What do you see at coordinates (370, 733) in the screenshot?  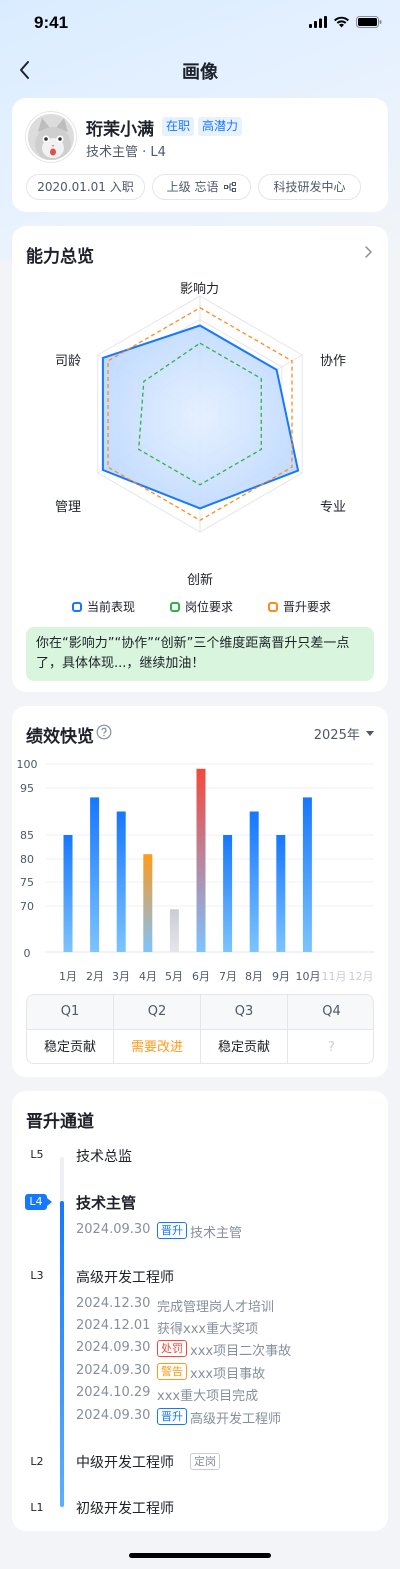 I see `caret-down-icon` at bounding box center [370, 733].